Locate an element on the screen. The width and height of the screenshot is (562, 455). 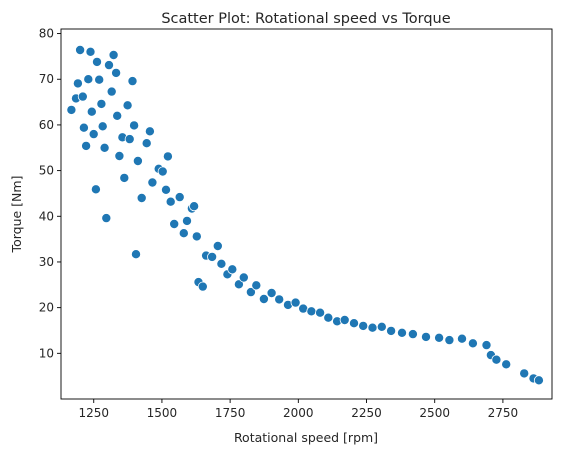
y-tick-label: 50 is located at coordinates (46, 171).